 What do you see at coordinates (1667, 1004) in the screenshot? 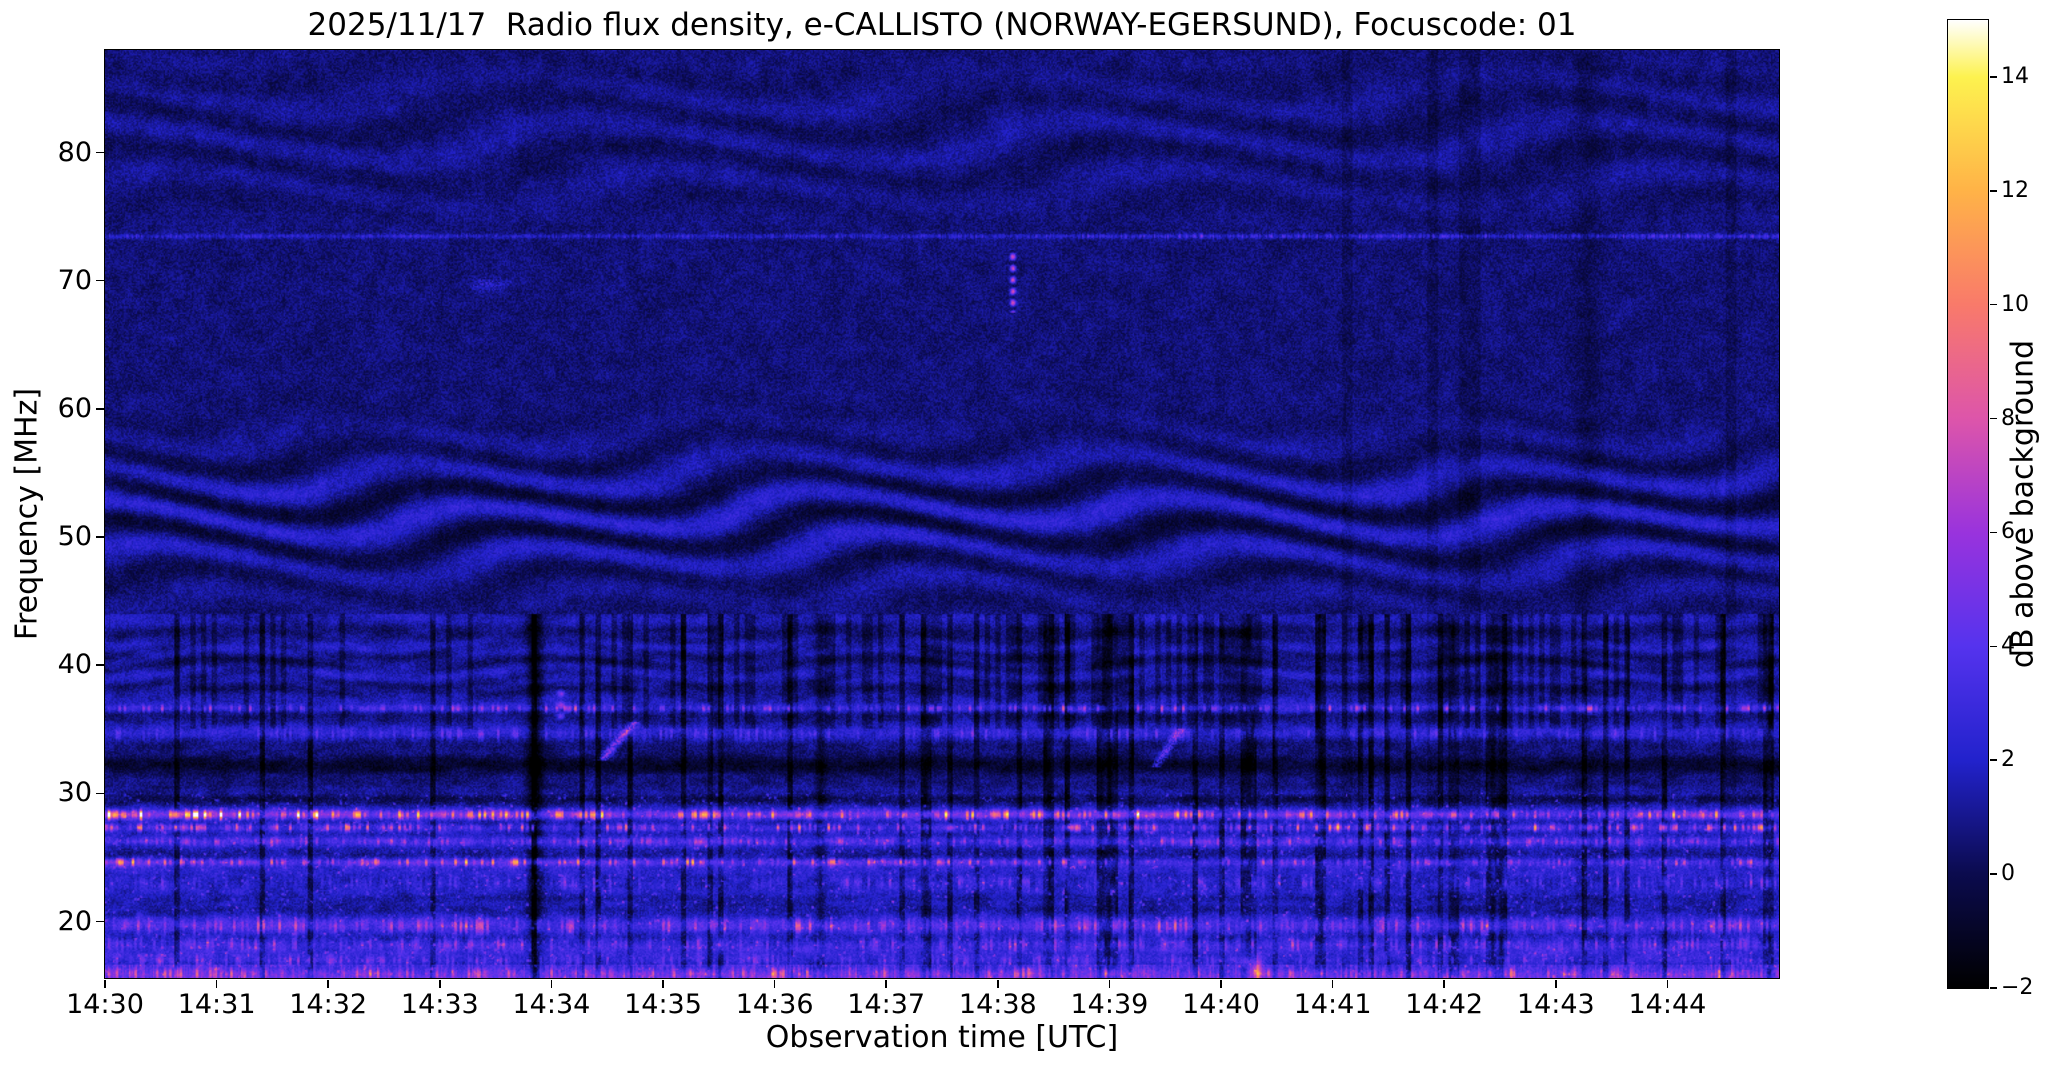
I see `x-tick-label: 14:44` at bounding box center [1667, 1004].